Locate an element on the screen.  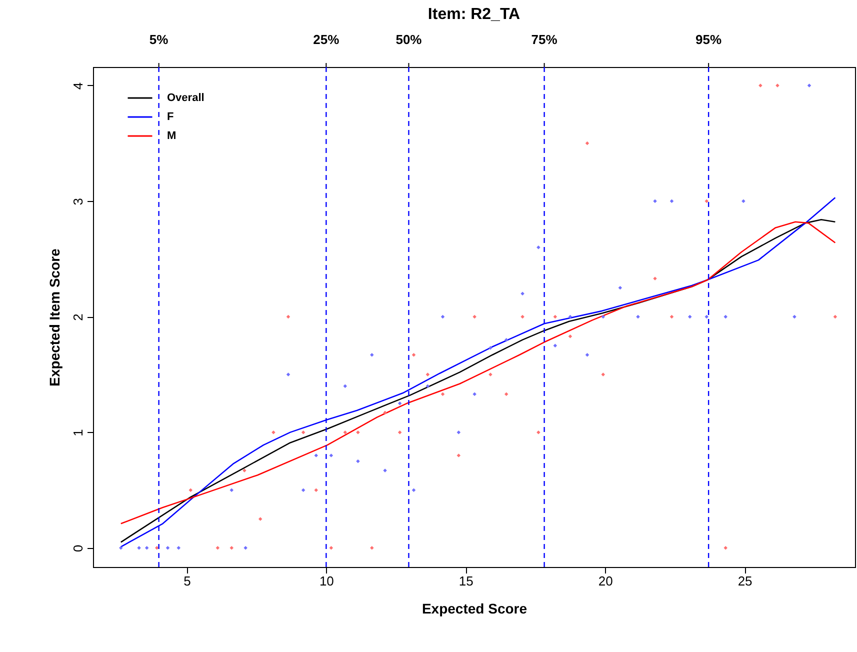
legend-label: Overall is located at coordinates (185, 98).